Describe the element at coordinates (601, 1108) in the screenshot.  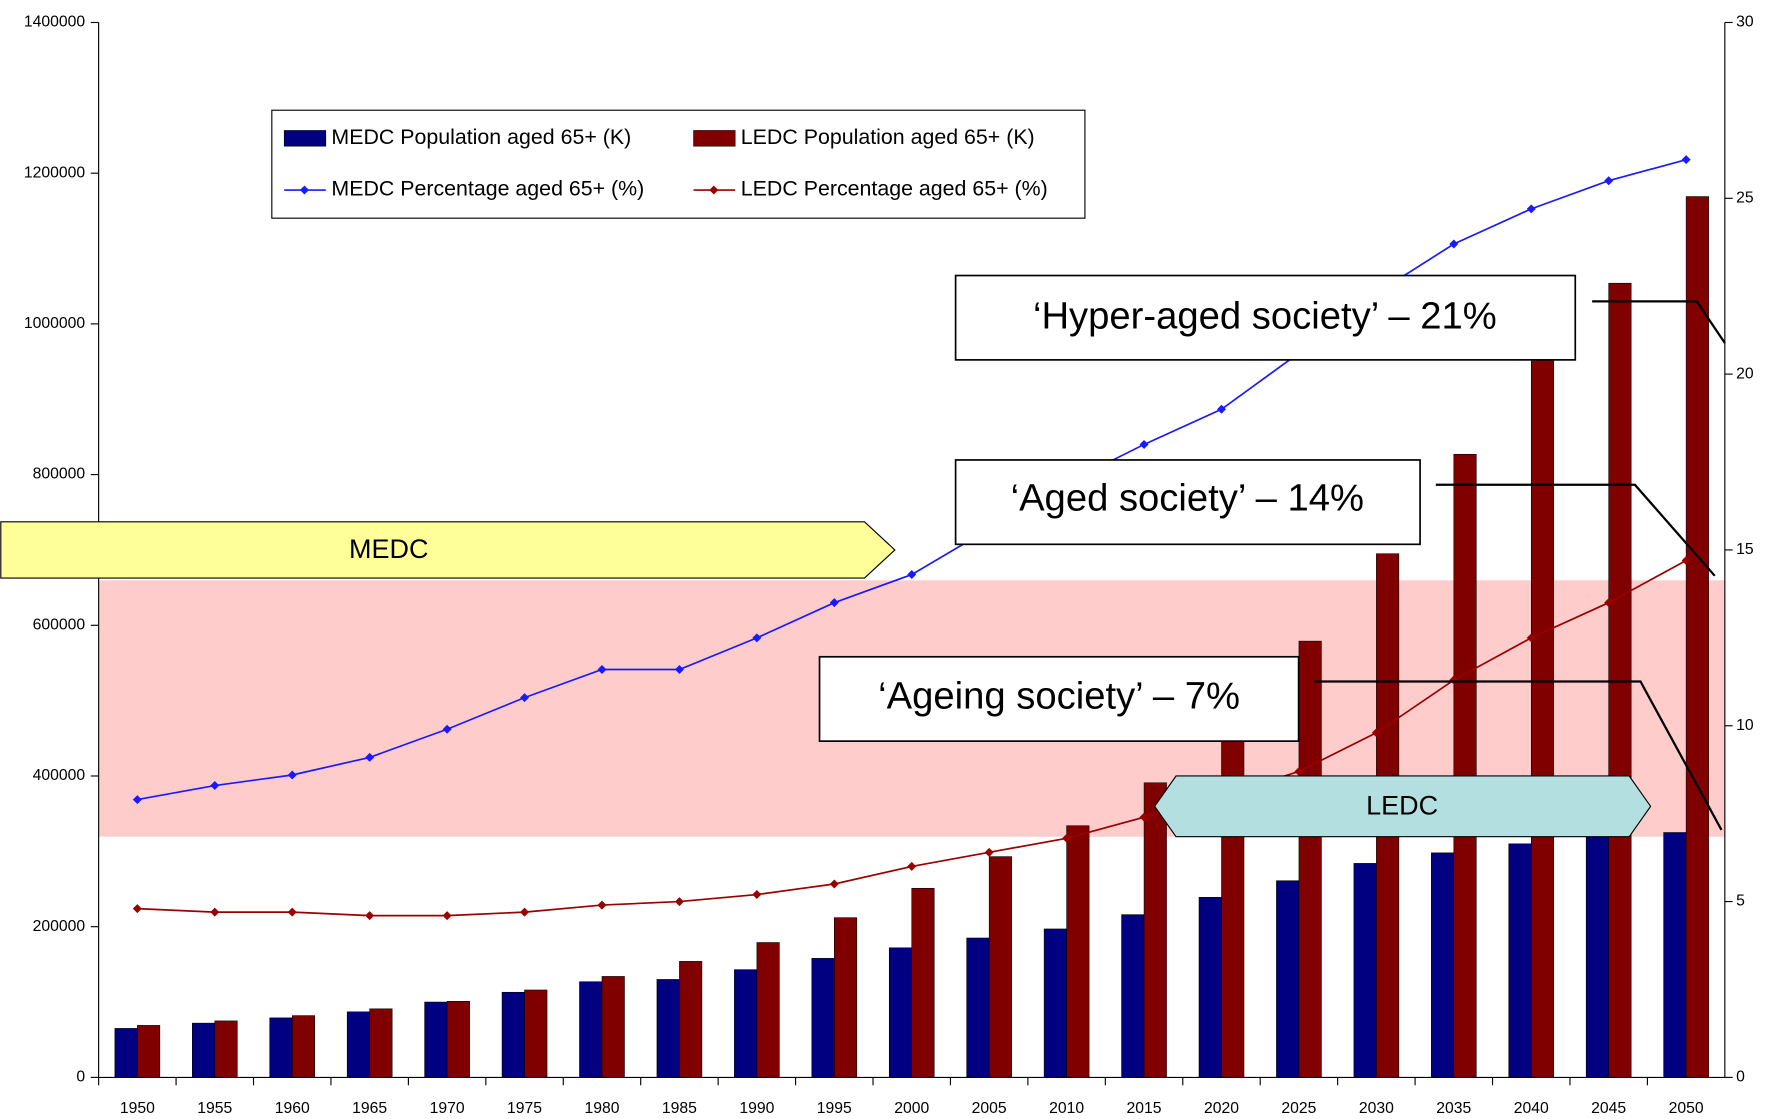
I see `x-tick-label: 1980` at that location.